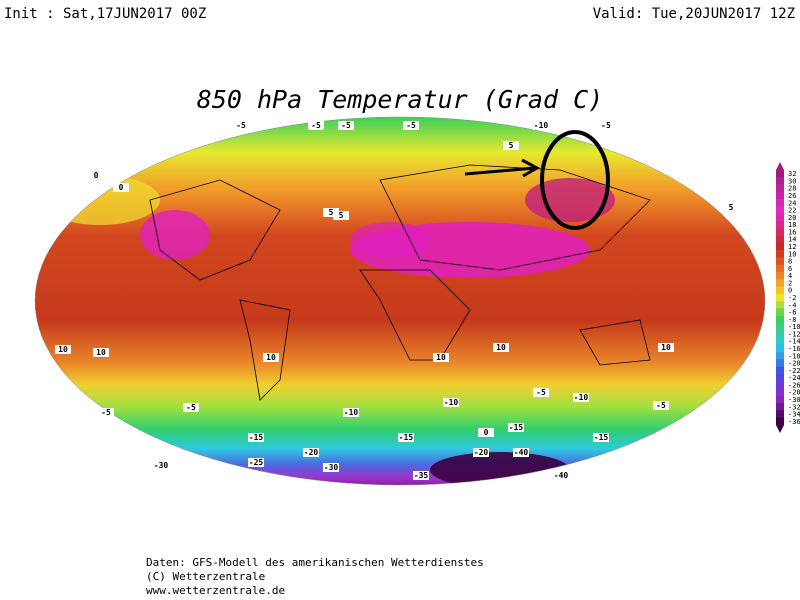 This screenshot has width=800, height=600. Describe the element at coordinates (794, 407) in the screenshot. I see `colorbar-label: -32` at that location.